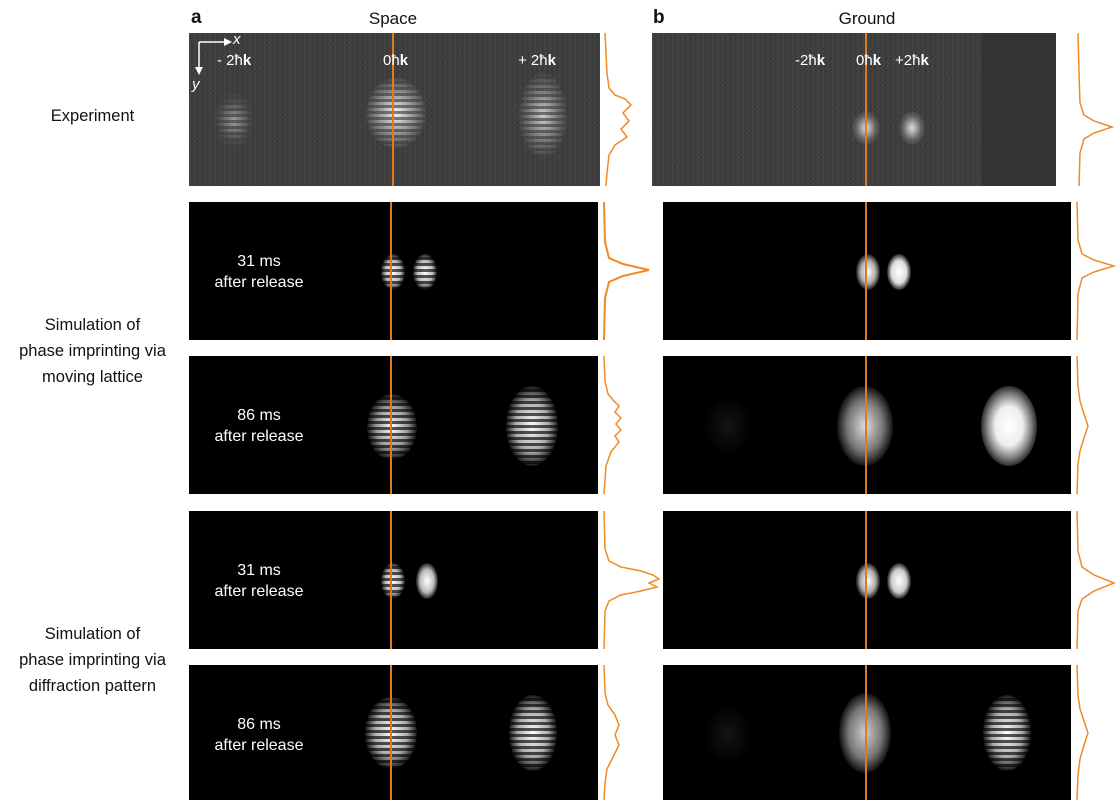  Describe the element at coordinates (854, 109) in the screenshot. I see `experiment-ground-image: -2ħk 0ħk +2ħk` at that location.